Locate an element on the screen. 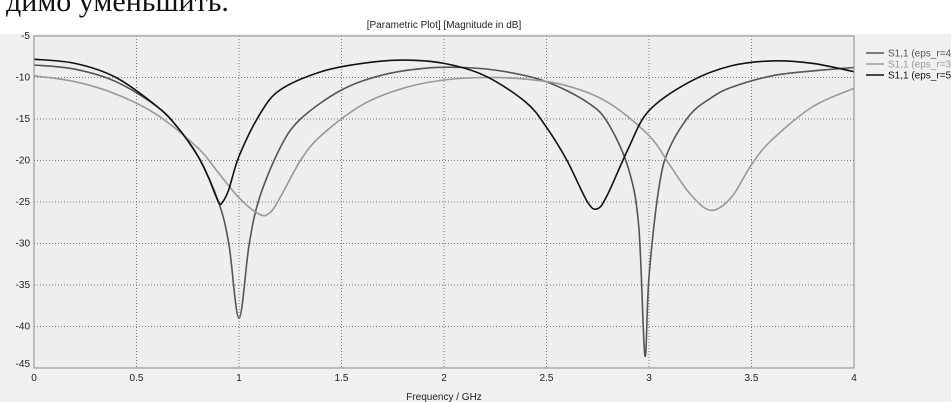  legend-label-1: S1,1 (eps_r=4.3 is located at coordinates (919, 54).